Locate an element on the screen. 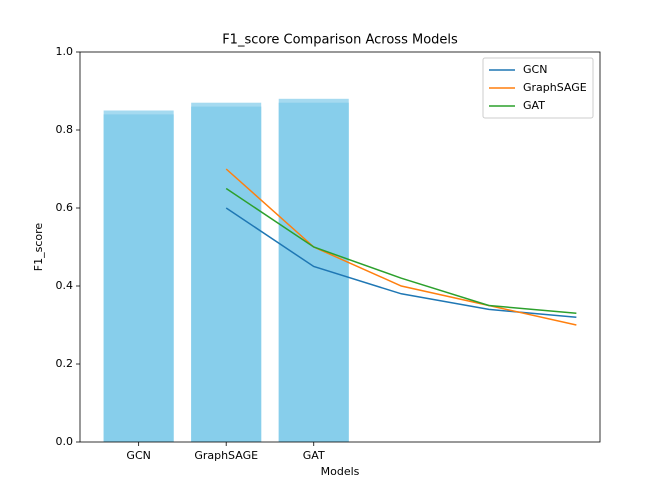  x-tick-label: GAT is located at coordinates (314, 455).